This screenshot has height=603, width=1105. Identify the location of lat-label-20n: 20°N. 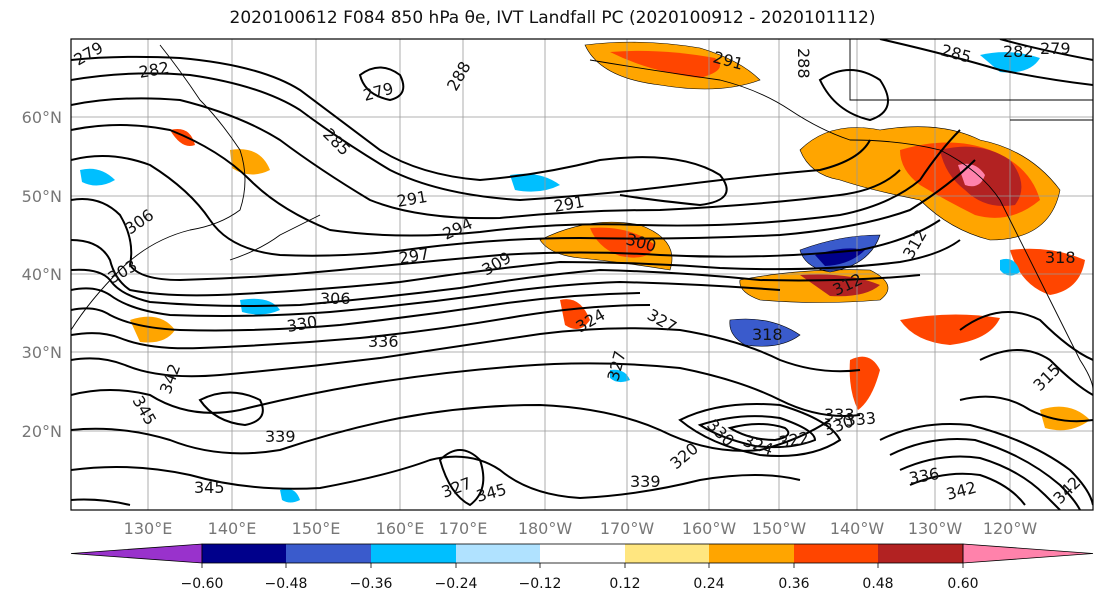
(42, 431).